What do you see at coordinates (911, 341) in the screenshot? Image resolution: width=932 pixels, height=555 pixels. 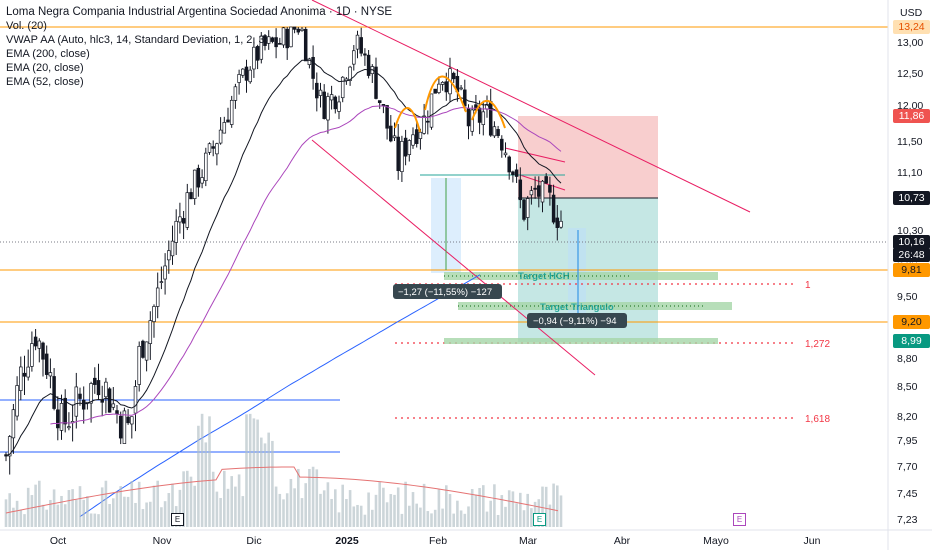 I see `price-tag-target: 8,99` at bounding box center [911, 341].